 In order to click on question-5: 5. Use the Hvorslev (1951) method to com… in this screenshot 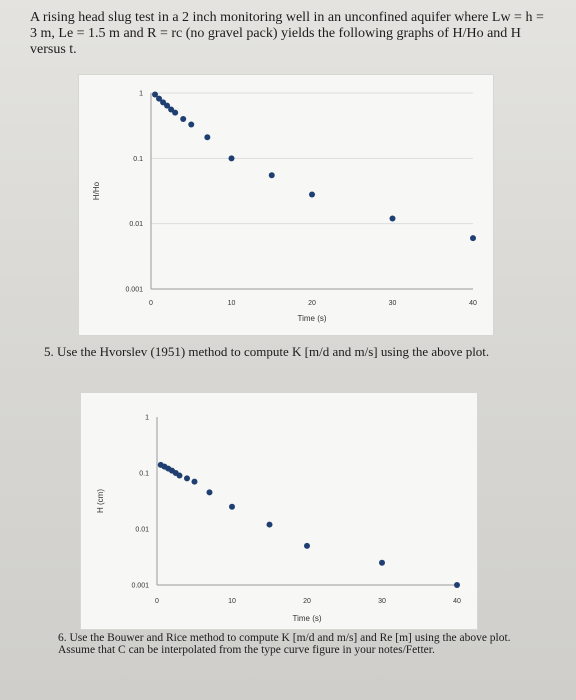, I will do `click(267, 351)`.